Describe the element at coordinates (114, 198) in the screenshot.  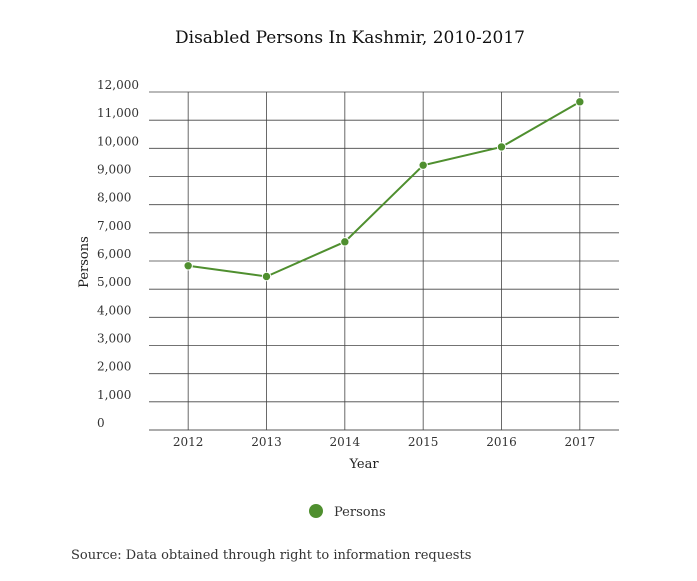
I see `y-tick-label: 8,000` at that location.